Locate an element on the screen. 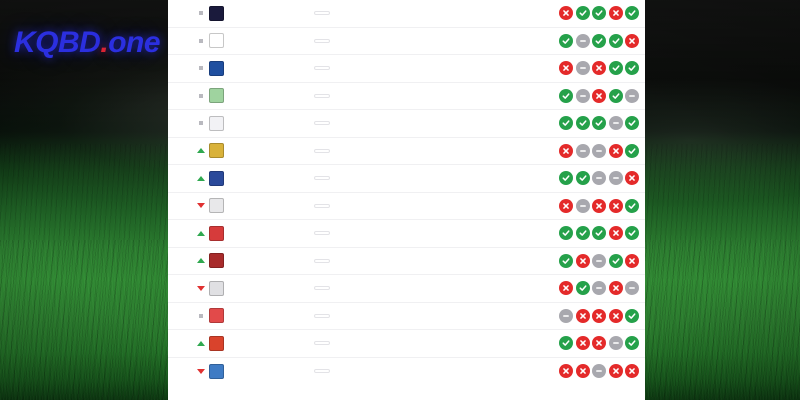  recent-form-cell is located at coordinates (594, 315).